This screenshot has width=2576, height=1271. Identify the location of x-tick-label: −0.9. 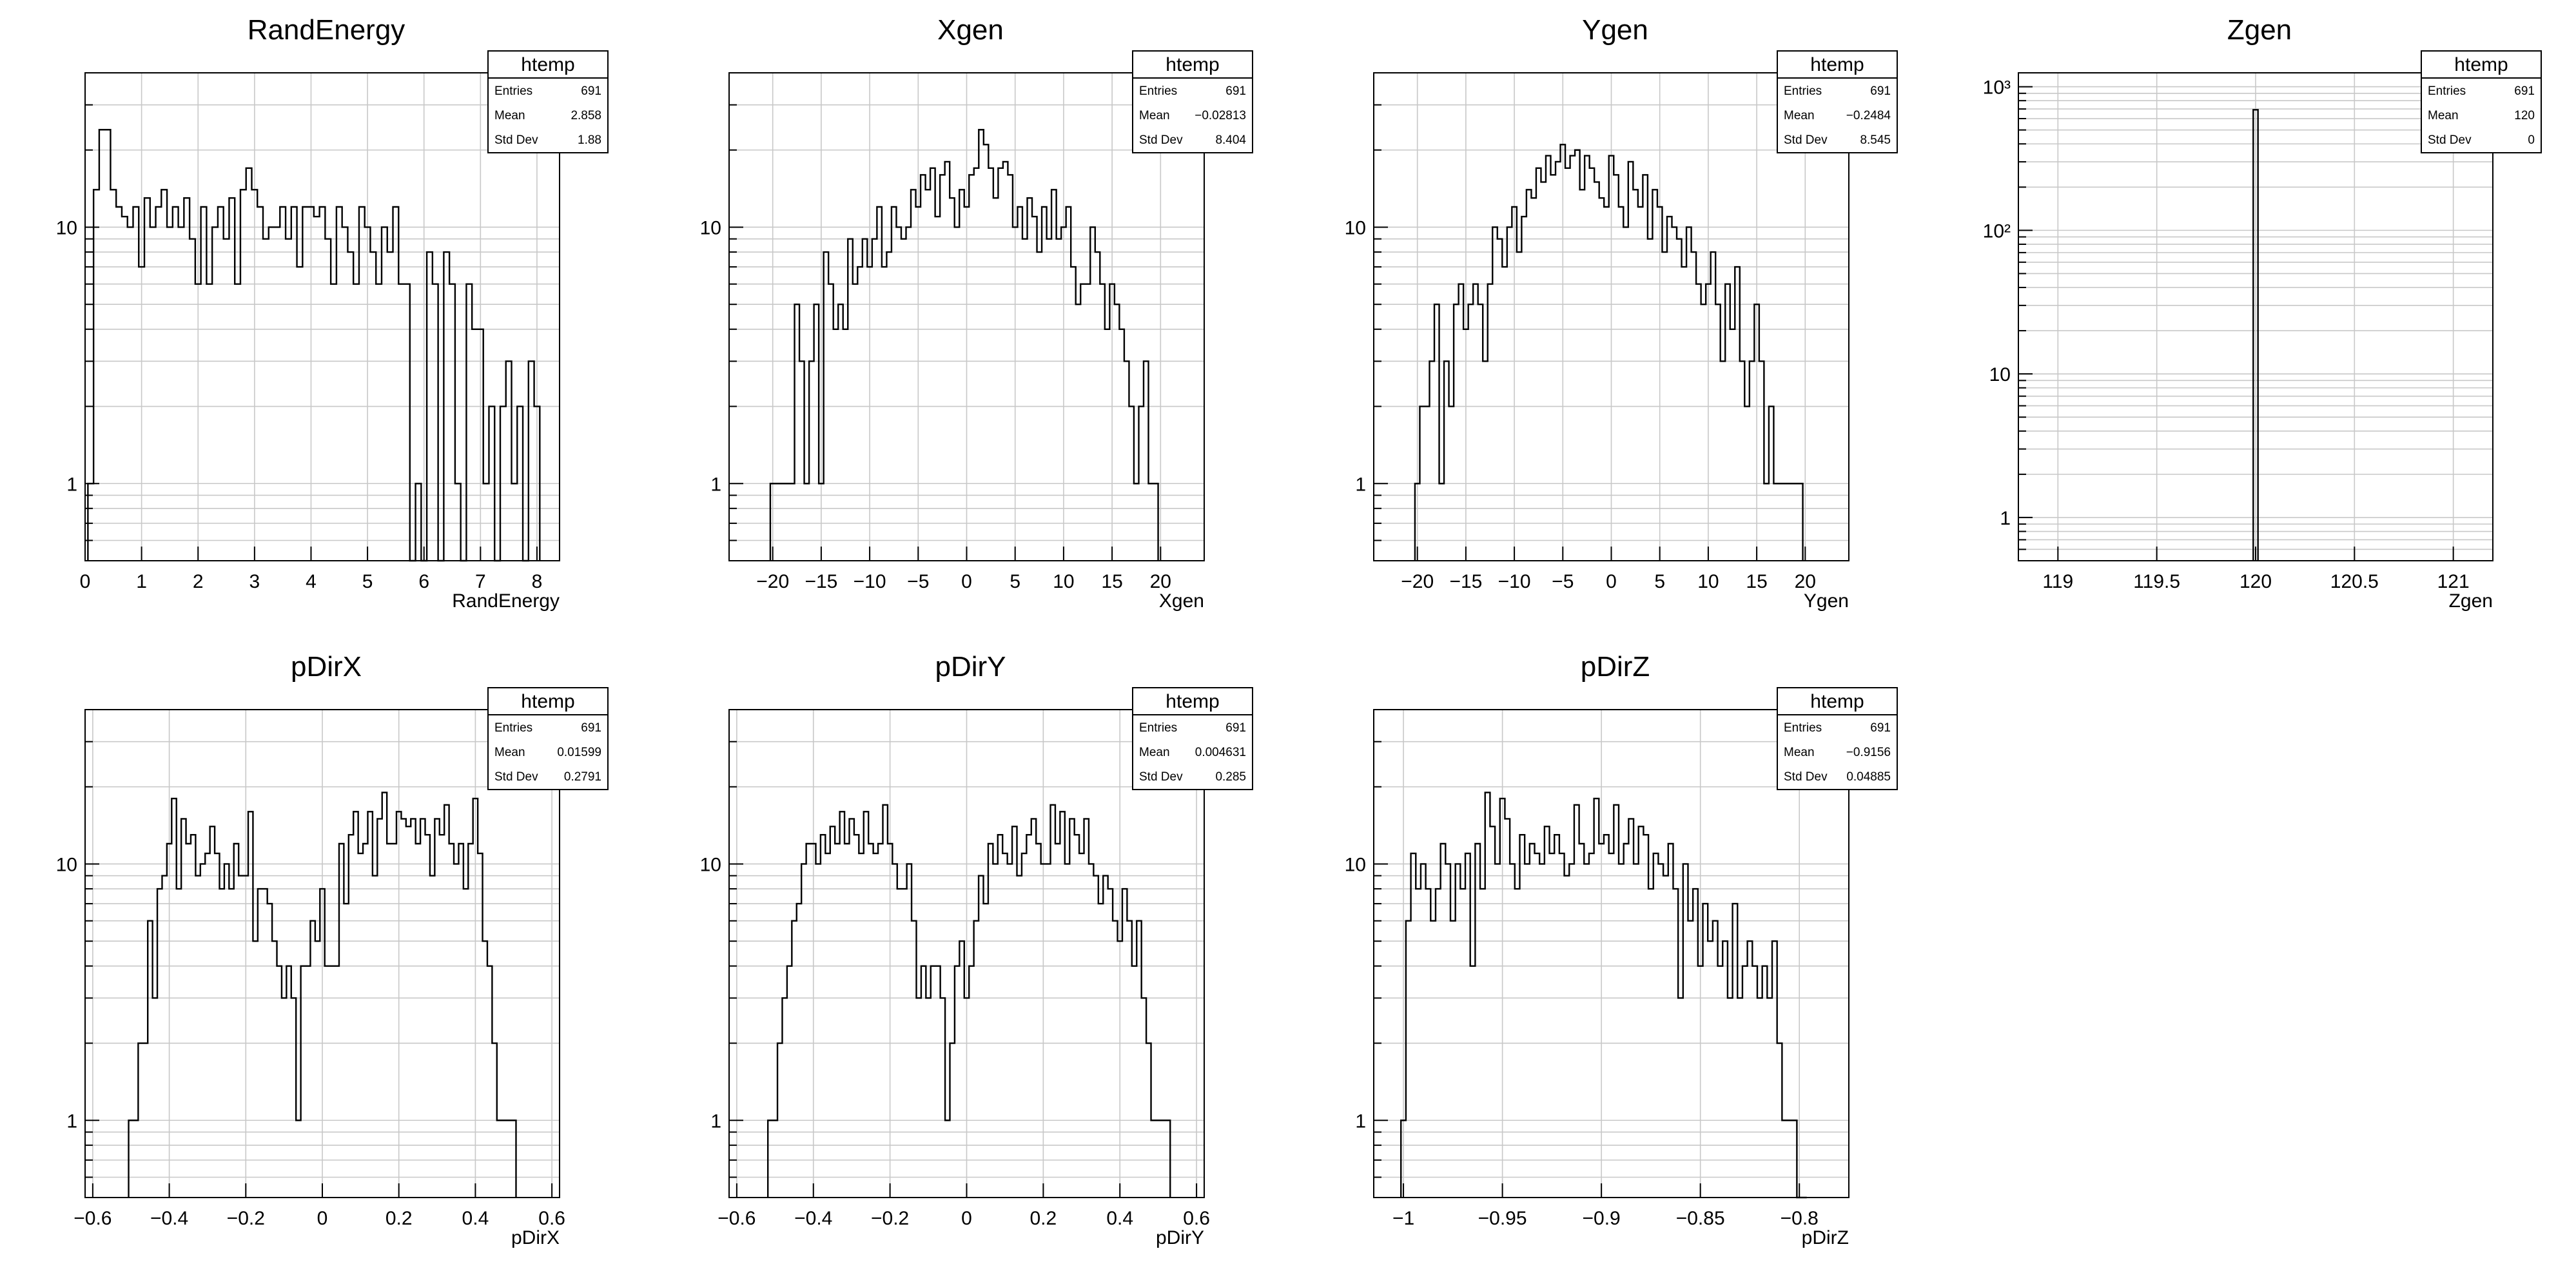
(1602, 1218).